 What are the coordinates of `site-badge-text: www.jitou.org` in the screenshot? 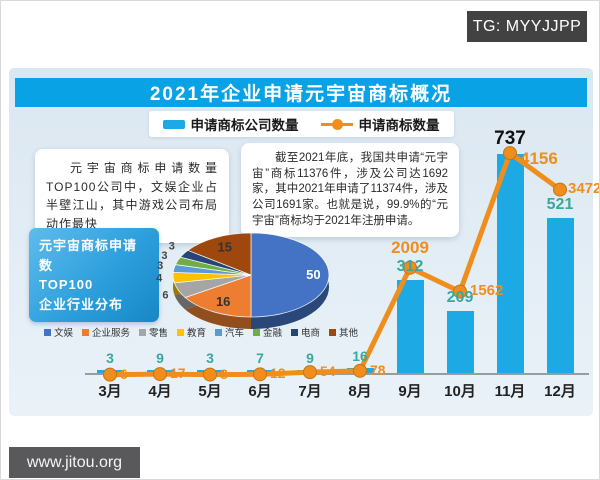 It's located at (74, 462).